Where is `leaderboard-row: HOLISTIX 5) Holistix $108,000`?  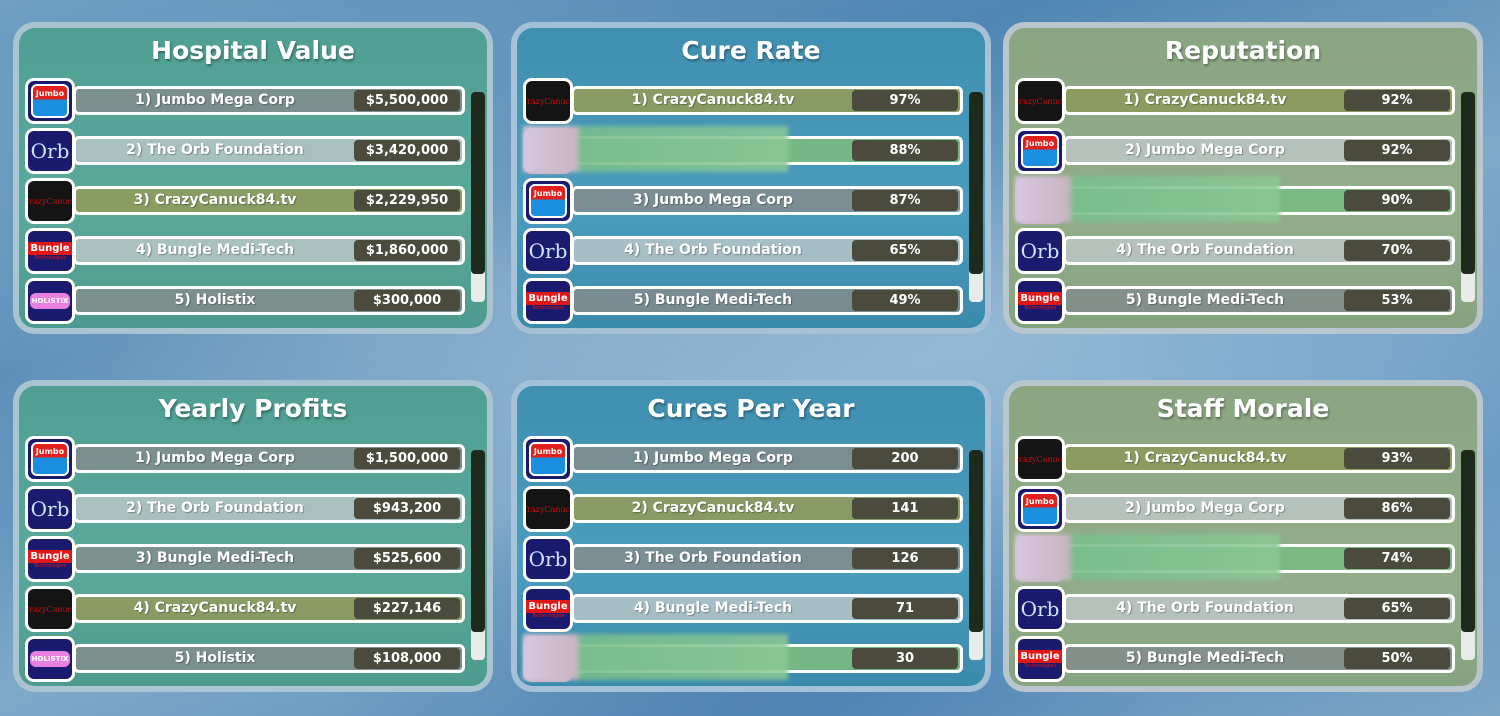 leaderboard-row: HOLISTIX 5) Holistix $108,000 is located at coordinates (245, 659).